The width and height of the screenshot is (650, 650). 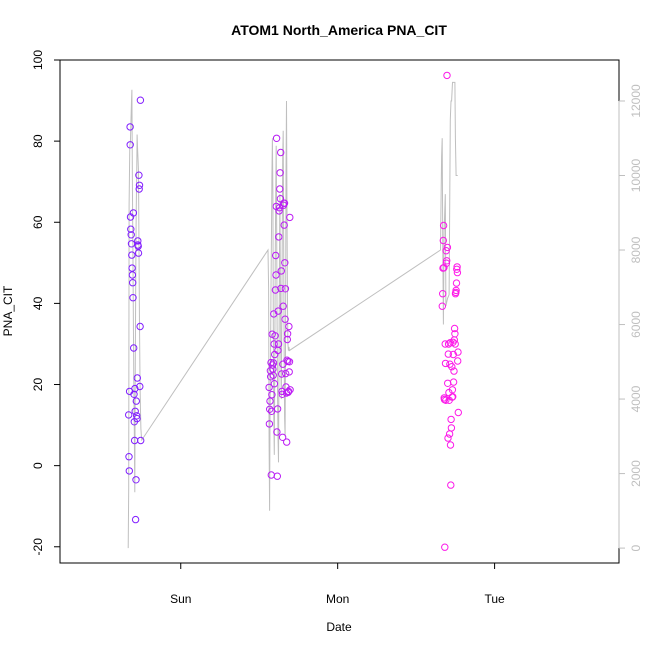 What do you see at coordinates (636, 398) in the screenshot?
I see `secondary-y-tick-label: 4000` at bounding box center [636, 398].